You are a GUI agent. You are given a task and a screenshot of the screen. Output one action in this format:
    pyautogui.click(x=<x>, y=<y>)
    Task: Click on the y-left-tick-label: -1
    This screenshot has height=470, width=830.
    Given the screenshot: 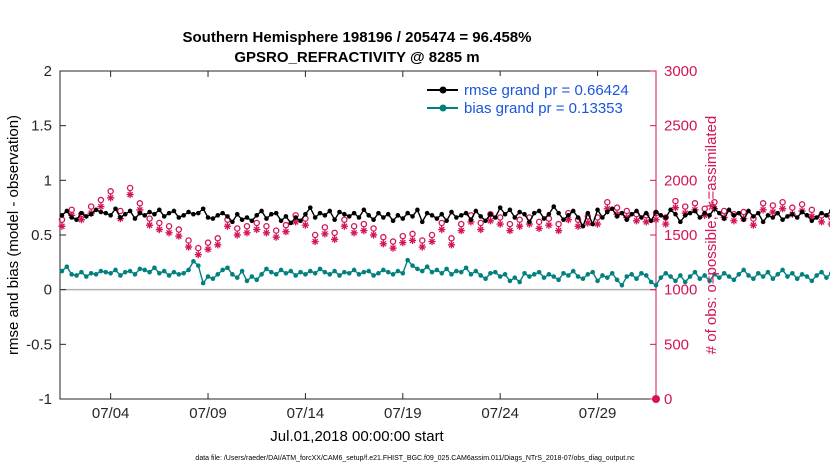 What is the action you would take?
    pyautogui.click(x=45, y=399)
    